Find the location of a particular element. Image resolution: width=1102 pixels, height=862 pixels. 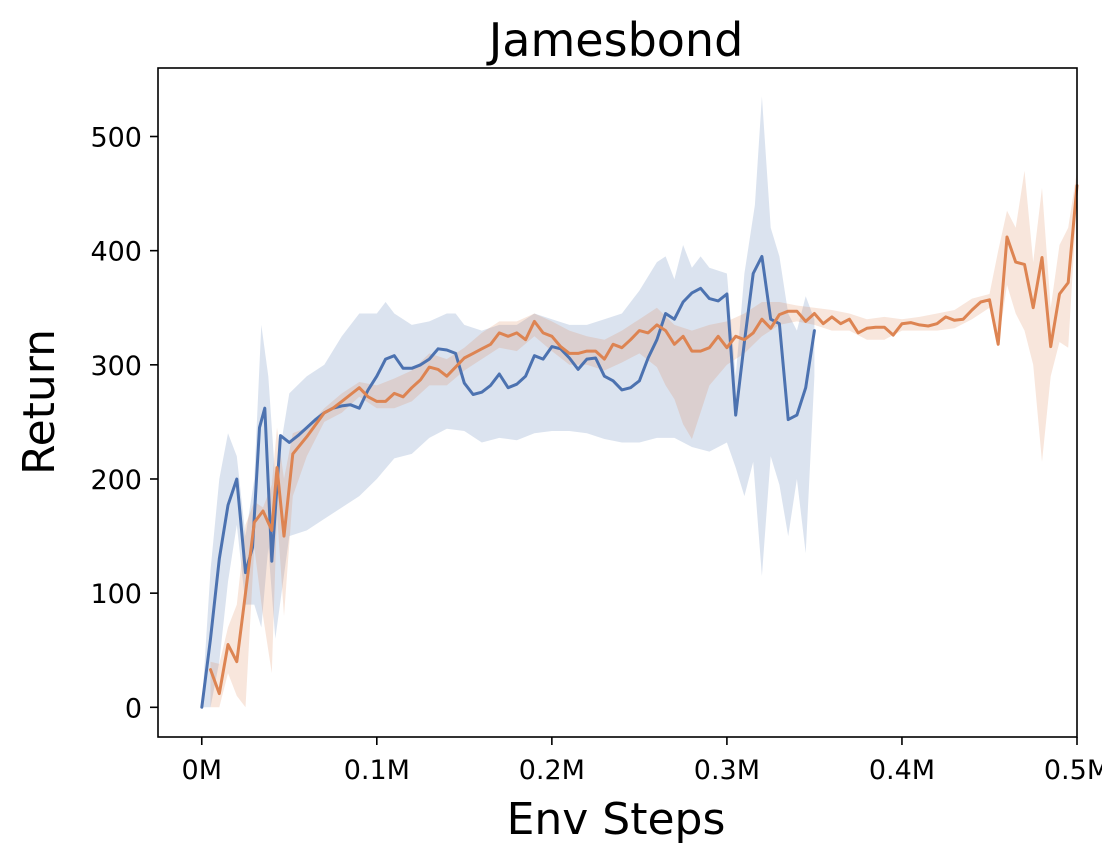

y-tick-label: 0 is located at coordinates (133, 708).